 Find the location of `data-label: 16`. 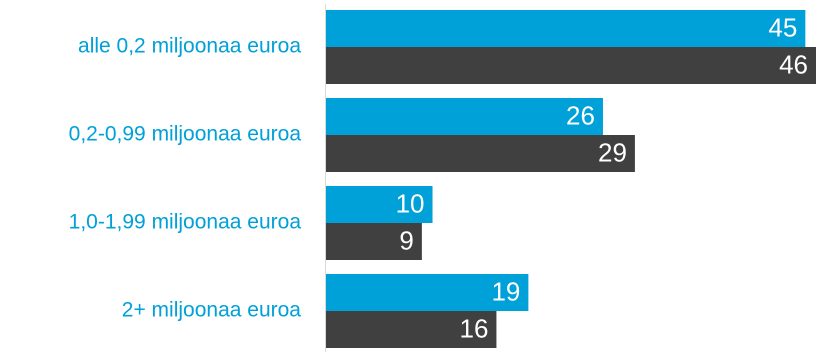

data-label: 16 is located at coordinates (474, 328).